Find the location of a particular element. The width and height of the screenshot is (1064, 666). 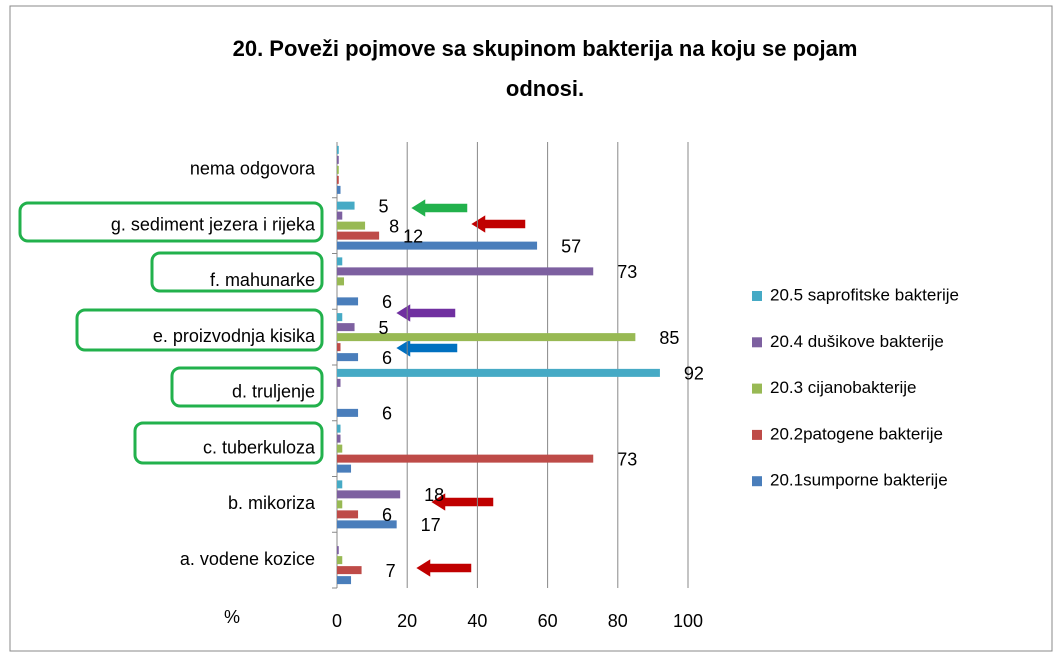

x-tick-label: 80 is located at coordinates (618, 621).